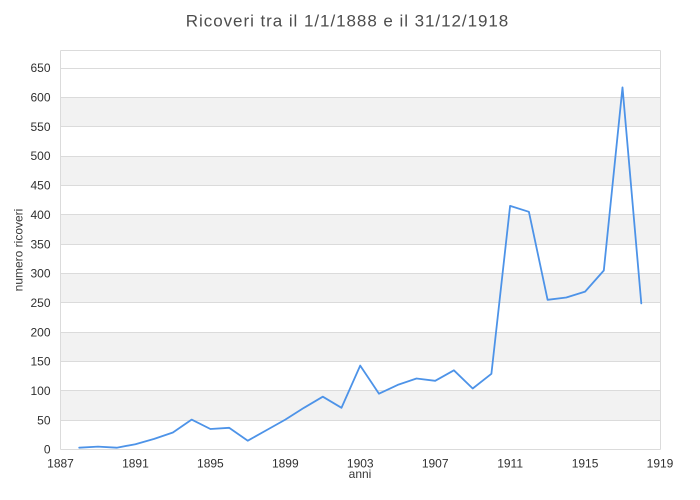  I want to click on svg-text: 350, so click(40, 244).